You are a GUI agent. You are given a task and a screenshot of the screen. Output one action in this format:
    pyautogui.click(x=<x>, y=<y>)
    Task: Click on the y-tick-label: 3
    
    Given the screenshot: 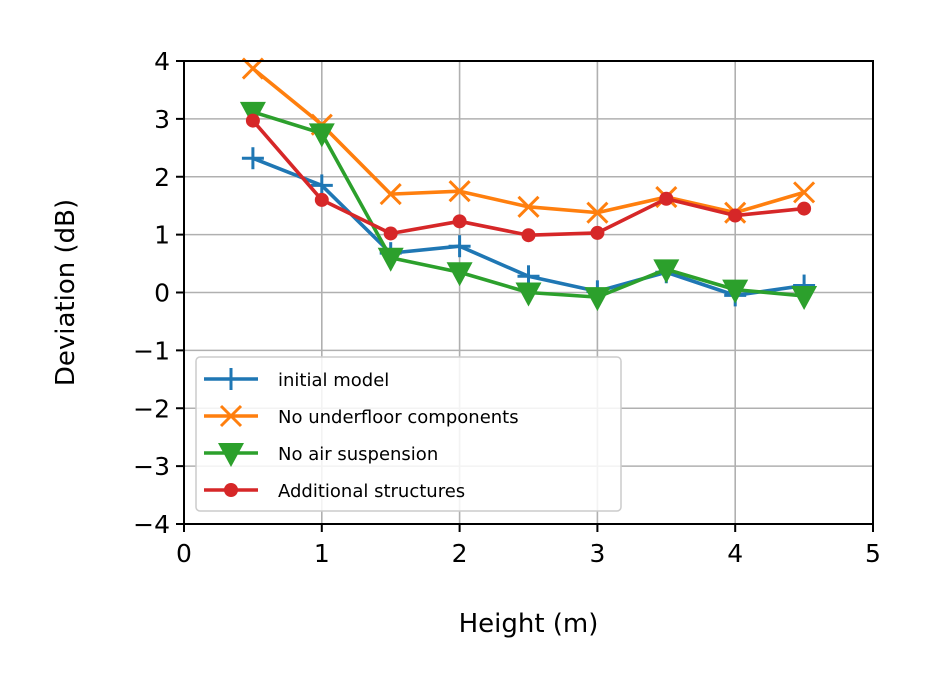 What is the action you would take?
    pyautogui.click(x=162, y=119)
    